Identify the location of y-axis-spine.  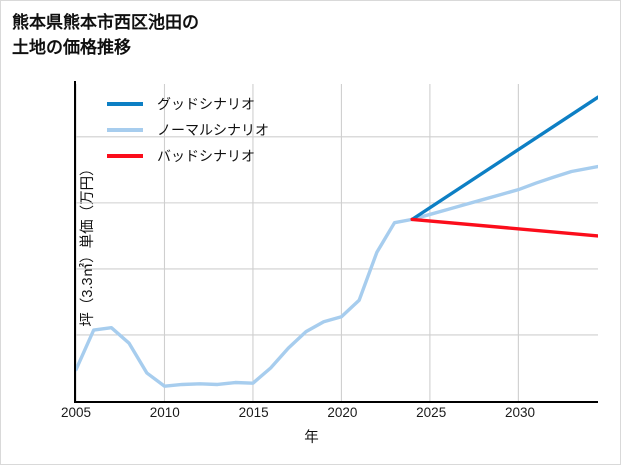
(75, 242).